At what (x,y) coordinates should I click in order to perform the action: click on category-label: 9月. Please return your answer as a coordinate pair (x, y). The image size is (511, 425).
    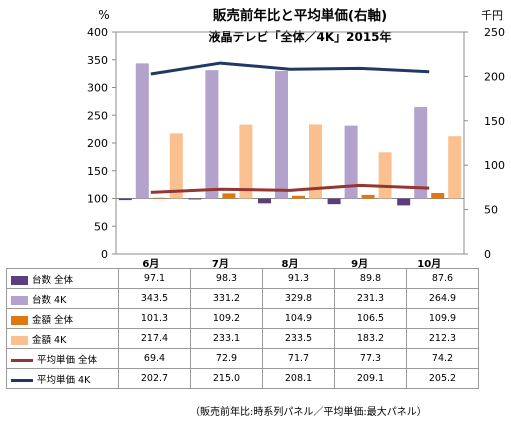
    Looking at the image, I should click on (359, 264).